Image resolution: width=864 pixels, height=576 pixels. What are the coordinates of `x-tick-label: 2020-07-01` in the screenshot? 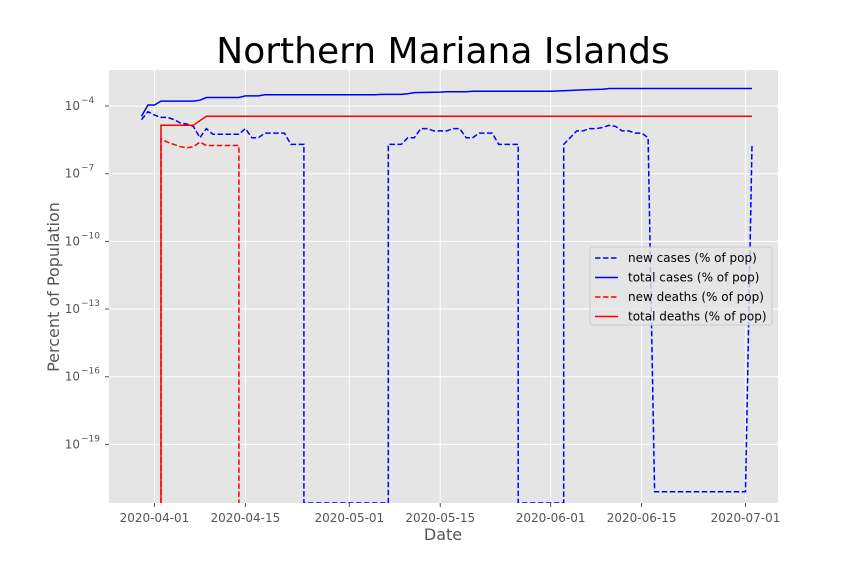 It's located at (746, 518).